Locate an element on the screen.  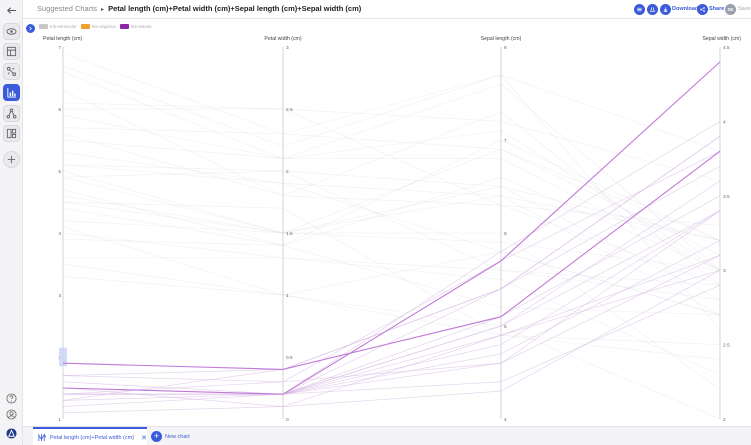
breadcrumb-root: Suggested Charts is located at coordinates (67, 8).